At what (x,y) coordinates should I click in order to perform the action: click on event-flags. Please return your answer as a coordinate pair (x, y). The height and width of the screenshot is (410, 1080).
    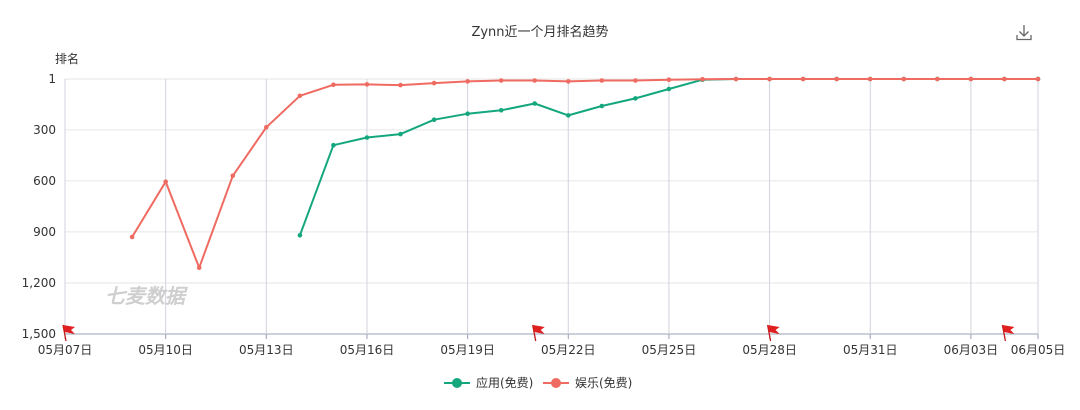
    Looking at the image, I should click on (538, 333).